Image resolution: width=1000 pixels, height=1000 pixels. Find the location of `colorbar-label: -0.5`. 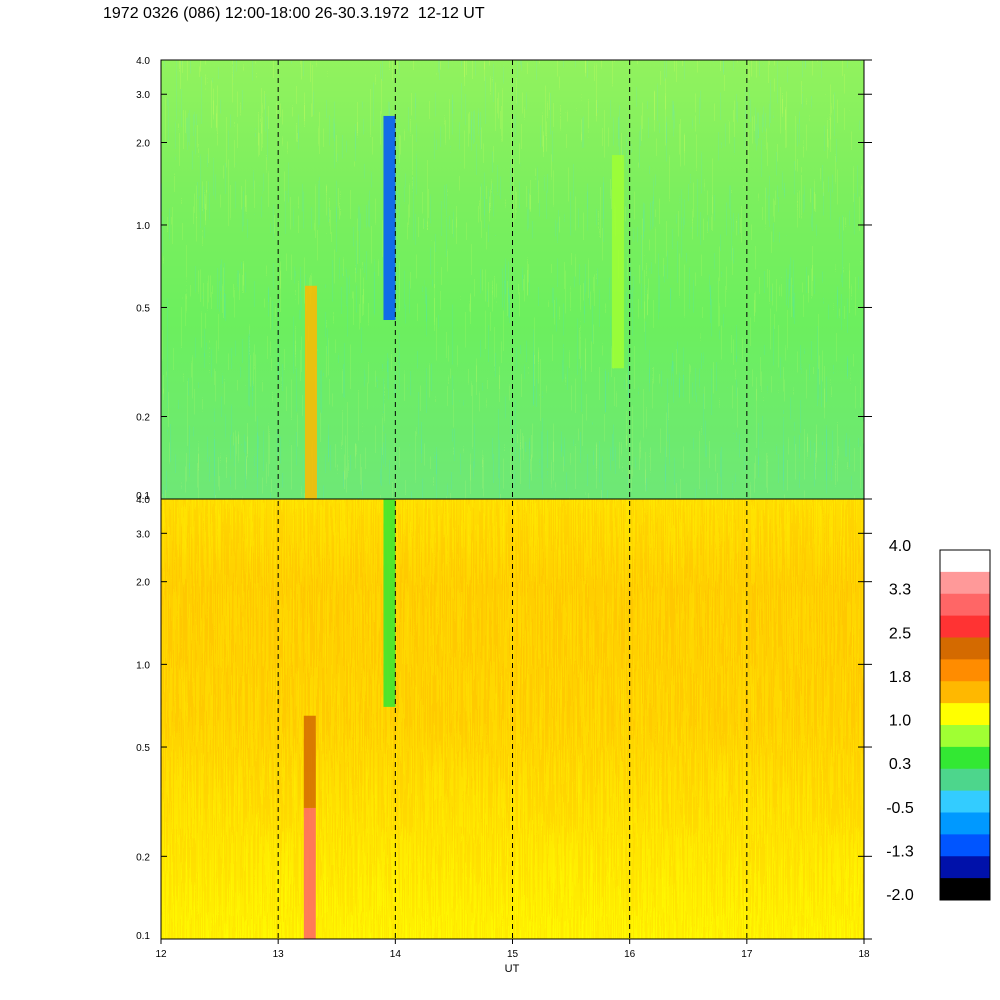

colorbar-label: -0.5 is located at coordinates (900, 808).